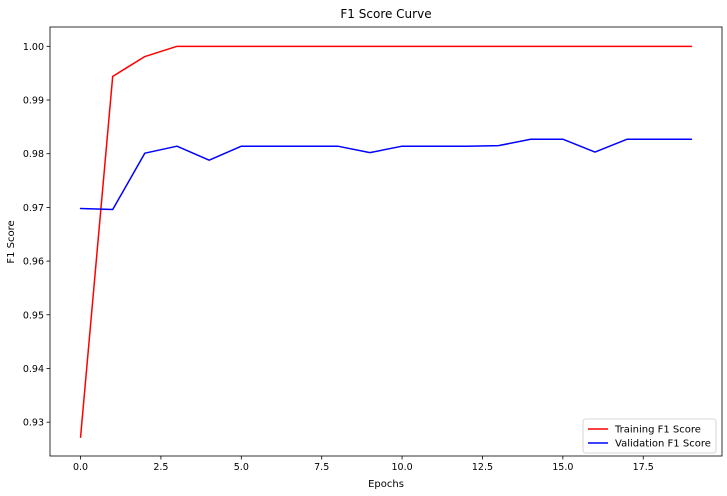  I want to click on y-tick-label: 0.95, so click(33, 315).